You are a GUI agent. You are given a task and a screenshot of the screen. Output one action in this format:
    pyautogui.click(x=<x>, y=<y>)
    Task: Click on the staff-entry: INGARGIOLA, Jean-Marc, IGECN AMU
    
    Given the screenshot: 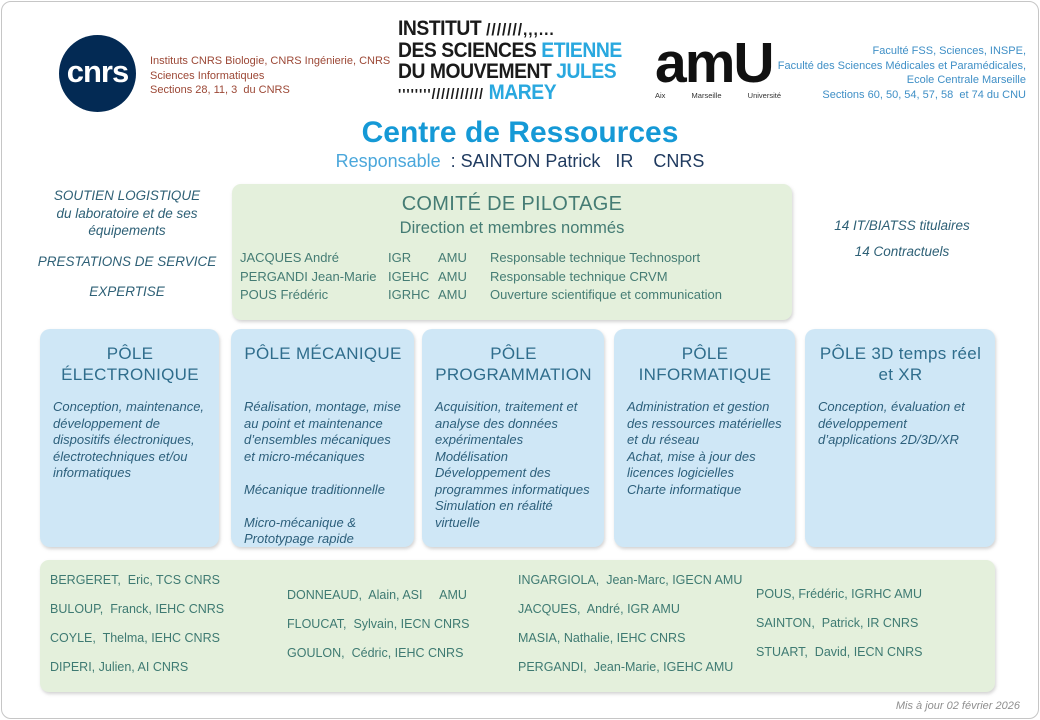 What is the action you would take?
    pyautogui.click(x=630, y=580)
    